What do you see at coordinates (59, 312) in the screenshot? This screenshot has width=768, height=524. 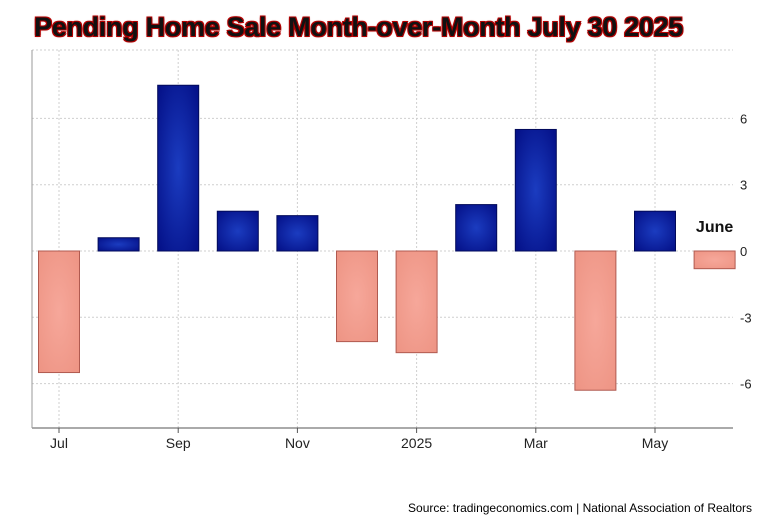 I see `bar-jul` at bounding box center [59, 312].